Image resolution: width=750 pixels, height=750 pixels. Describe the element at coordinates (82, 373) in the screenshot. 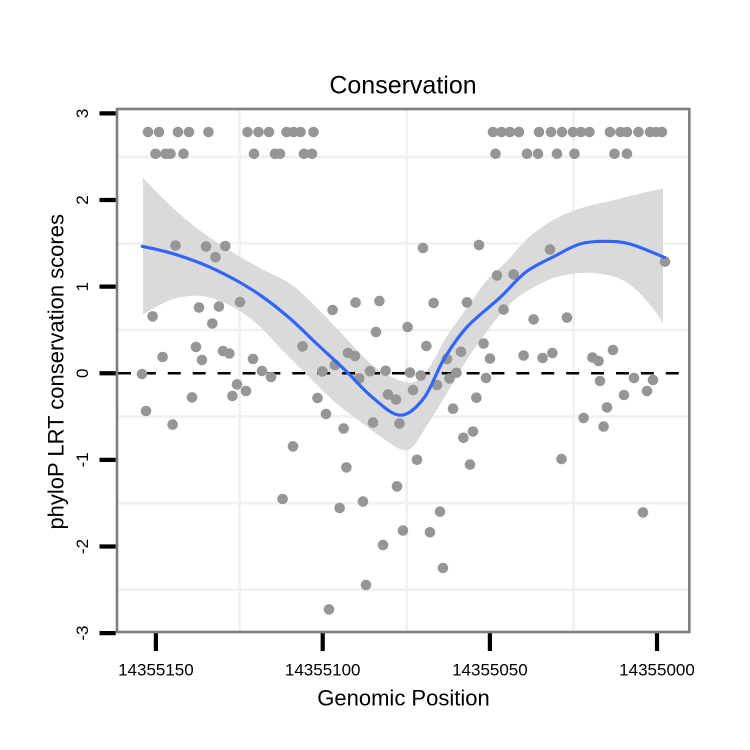

I see `svg-text: 0` at that location.